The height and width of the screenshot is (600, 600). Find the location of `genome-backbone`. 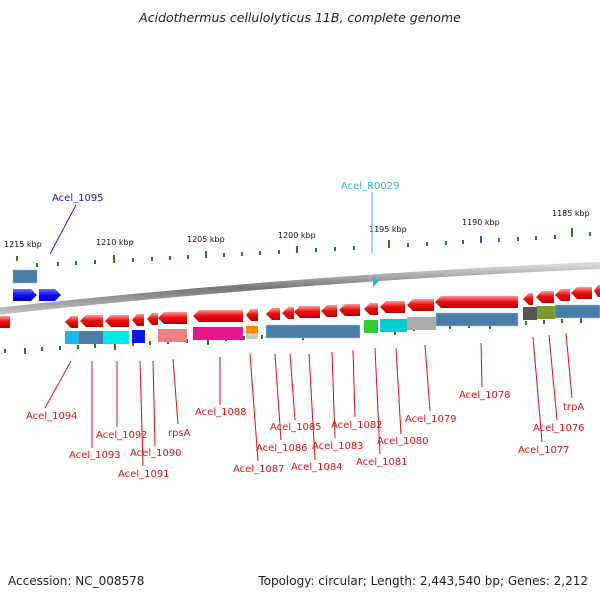

genome-backbone is located at coordinates (300, 288).